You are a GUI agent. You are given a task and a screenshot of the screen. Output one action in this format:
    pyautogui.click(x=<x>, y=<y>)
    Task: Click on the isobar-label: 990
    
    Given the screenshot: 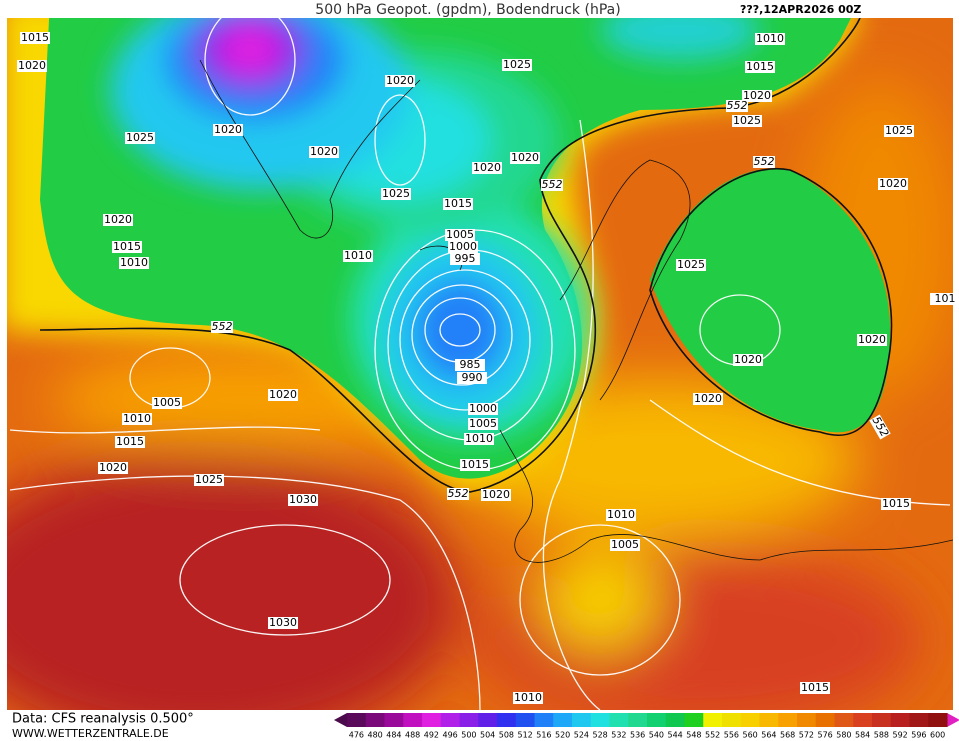 What is the action you would take?
    pyautogui.click(x=472, y=377)
    